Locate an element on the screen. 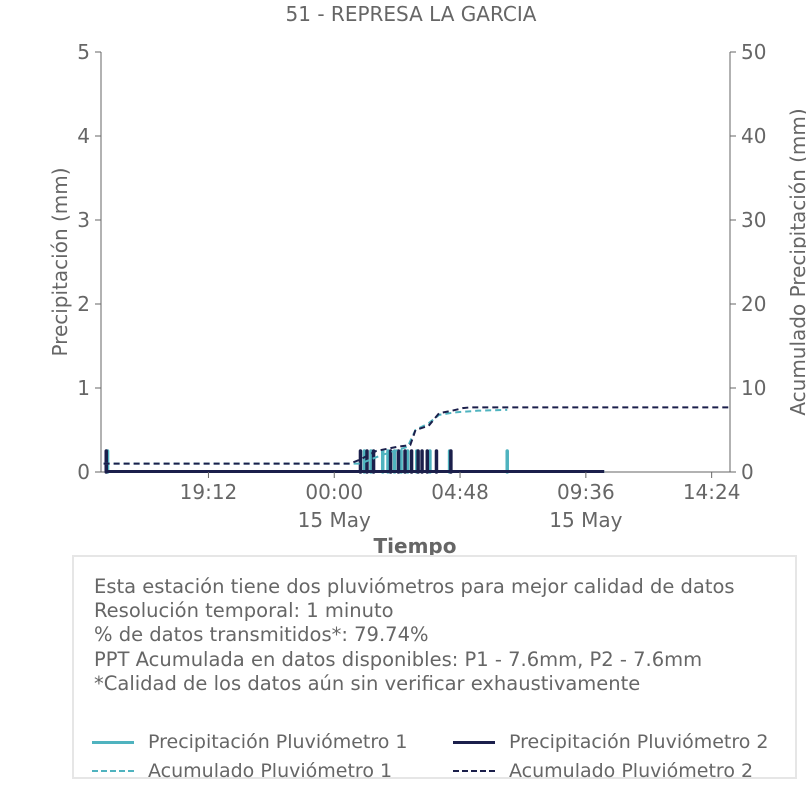  y-tick-right-label: 40 is located at coordinates (753, 136).